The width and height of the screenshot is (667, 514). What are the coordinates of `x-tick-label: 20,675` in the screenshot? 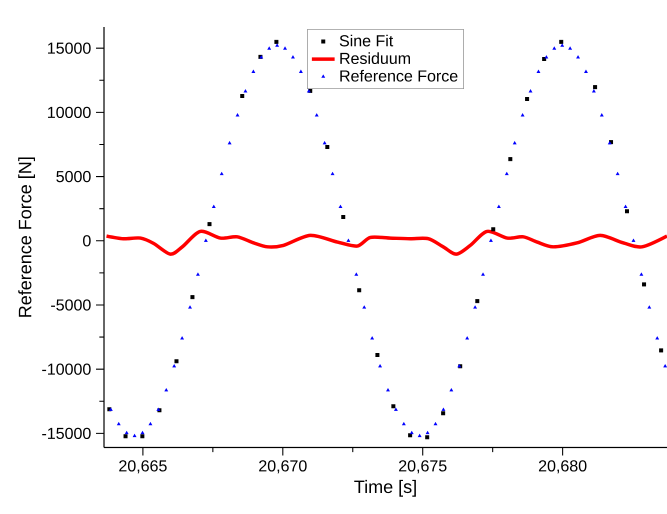 It's located at (422, 467).